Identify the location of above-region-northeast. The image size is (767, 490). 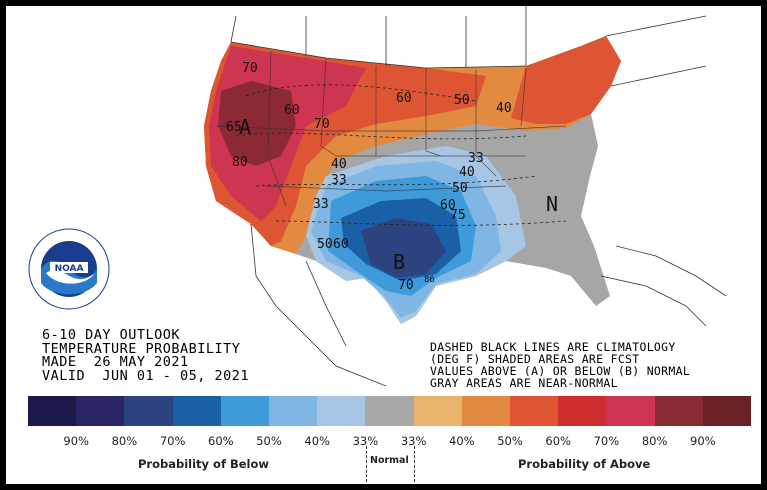
(566, 80).